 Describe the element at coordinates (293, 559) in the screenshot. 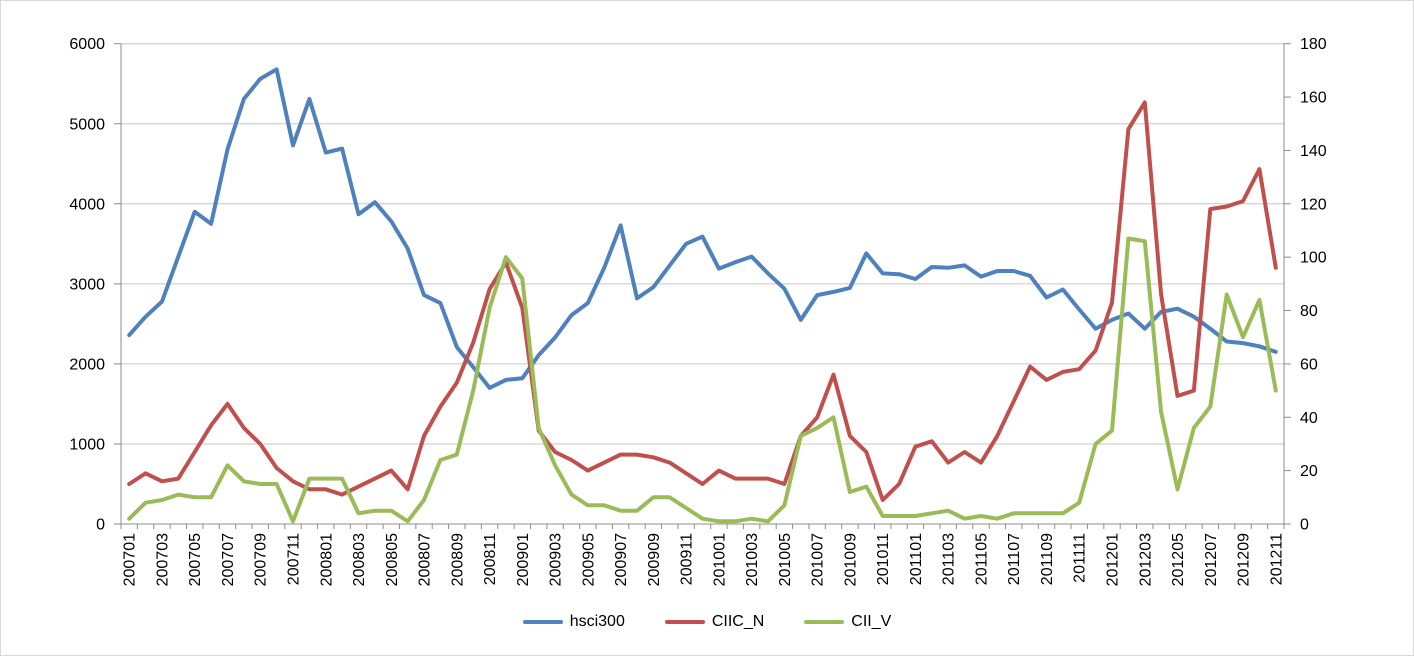

I see `x-axis-label: 200711` at that location.